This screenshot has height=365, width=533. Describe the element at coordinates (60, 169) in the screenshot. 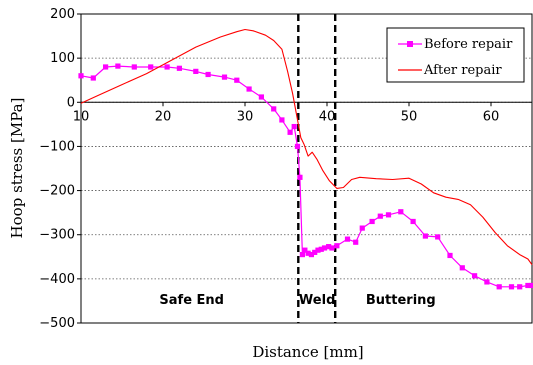

I see `y-axis-ticks: 200 100 0 −100 −200 −300 −400 −500` at that location.